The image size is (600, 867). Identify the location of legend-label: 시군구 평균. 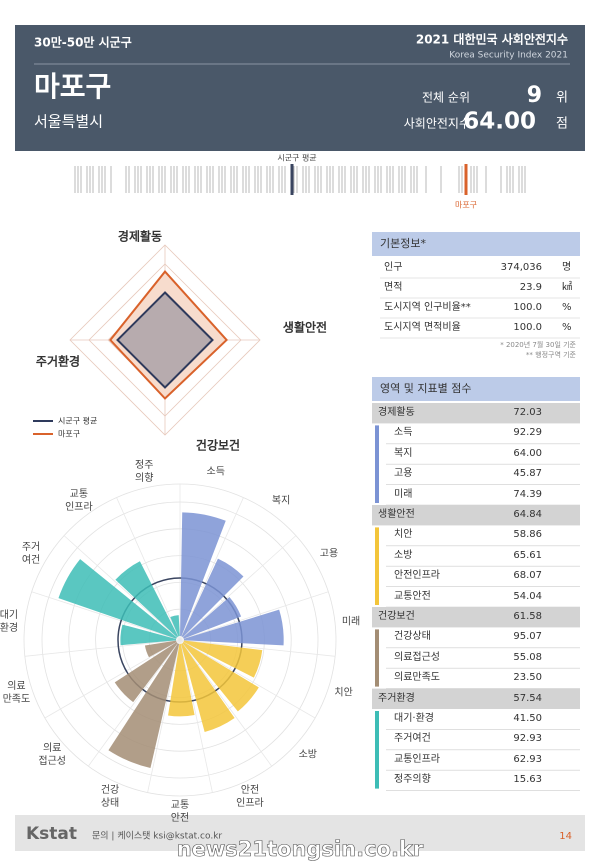
(77, 421).